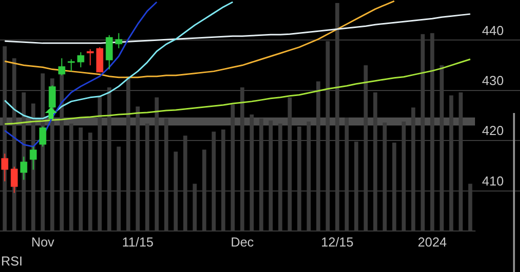 The width and height of the screenshot is (520, 272). Describe the element at coordinates (12, 261) in the screenshot. I see `text: RSI` at that location.